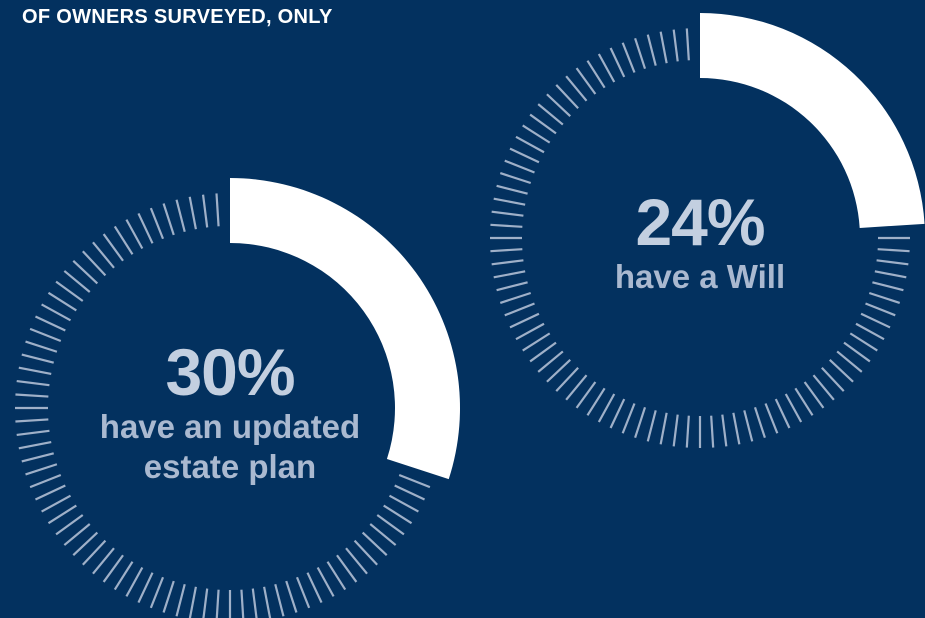 This screenshot has height=618, width=925. Describe the element at coordinates (700, 276) in the screenshot. I see `gauge-label: have a Will` at that location.